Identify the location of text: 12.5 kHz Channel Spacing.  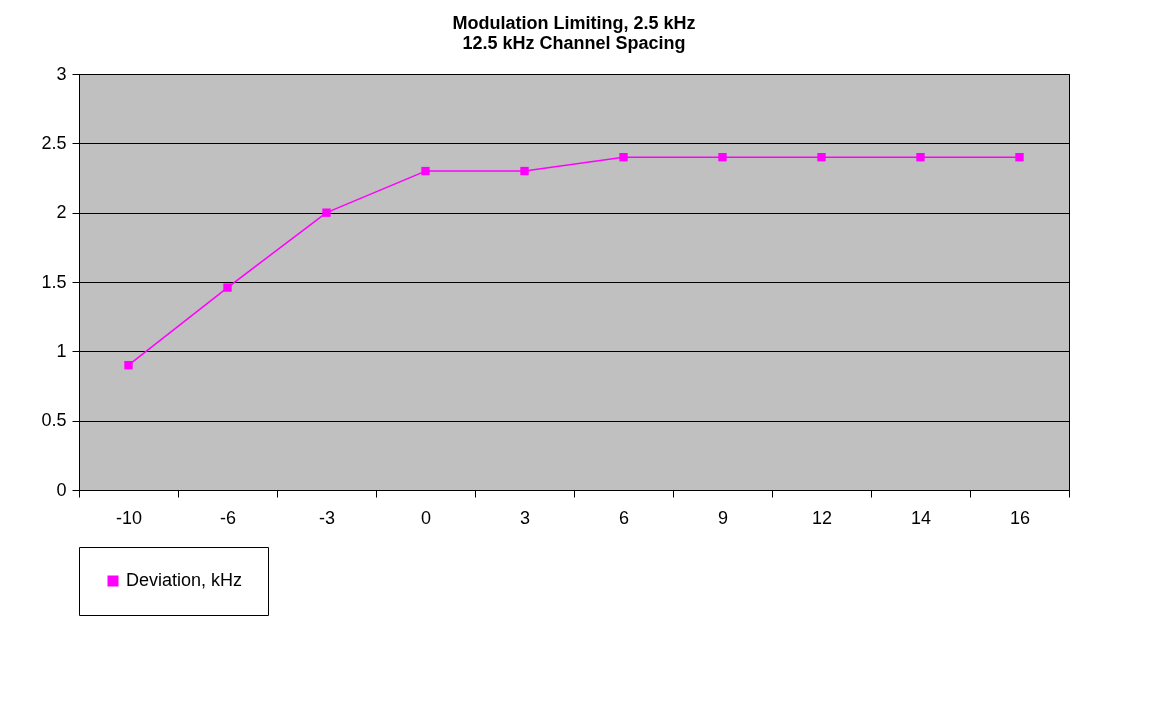
(574, 43).